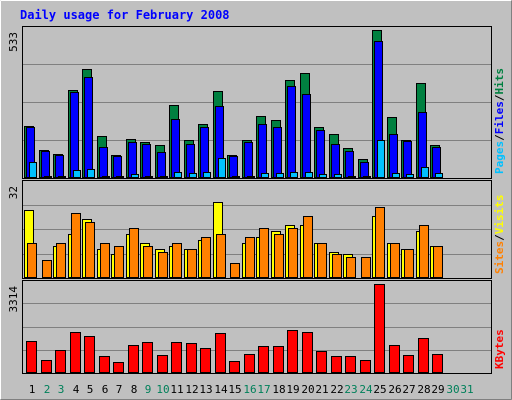  Describe the element at coordinates (263, 389) in the screenshot. I see `day-label-17: 17` at that location.